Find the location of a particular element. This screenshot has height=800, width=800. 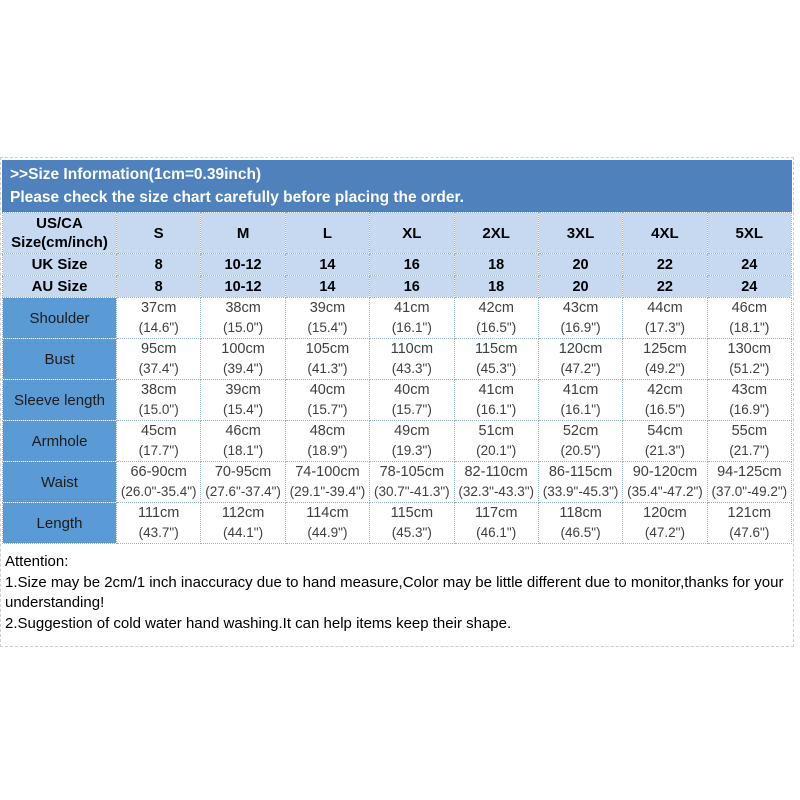

size-column-header: S is located at coordinates (158, 233).